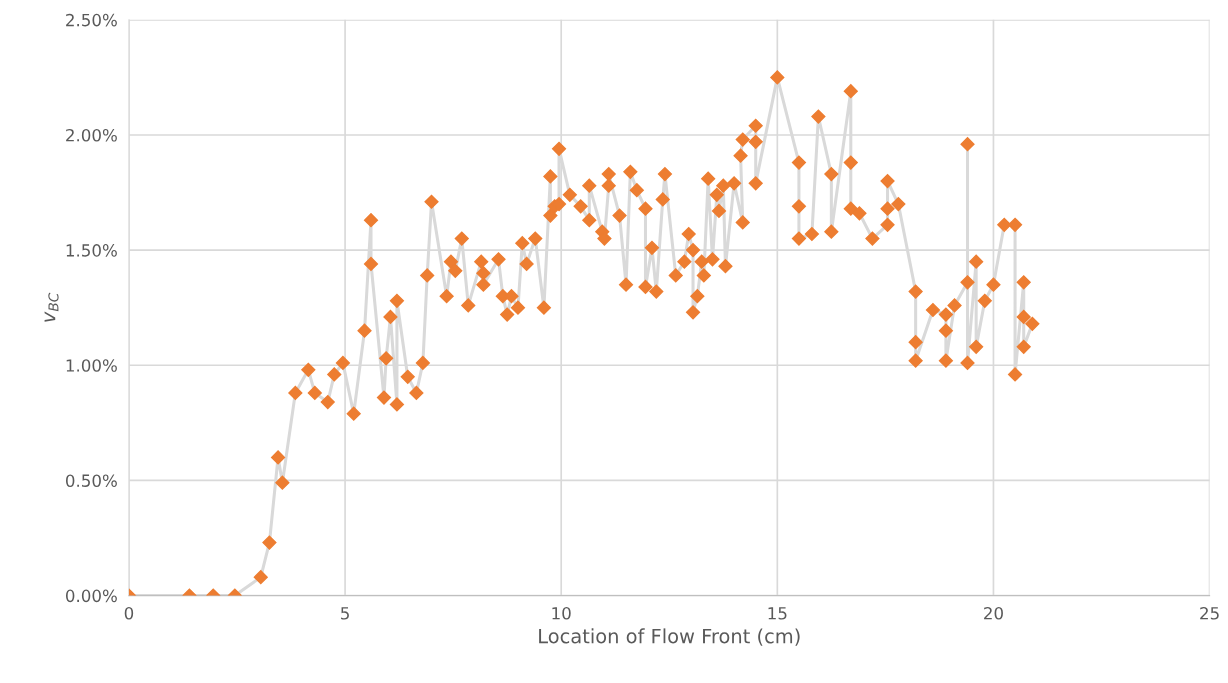 The image size is (1228, 683). Describe the element at coordinates (91, 250) in the screenshot. I see `y-tick-label: 1.50%` at that location.